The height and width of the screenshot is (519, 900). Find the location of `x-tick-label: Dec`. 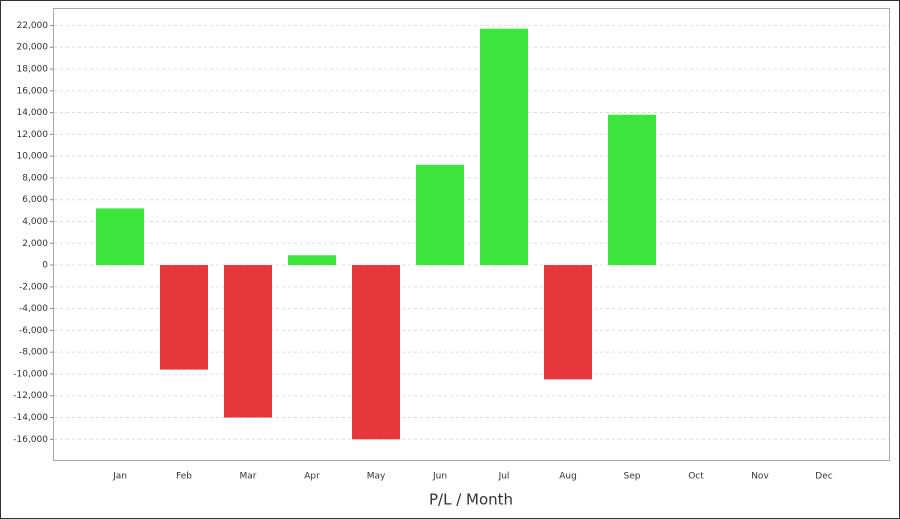

x-tick-label: Dec is located at coordinates (823, 477).